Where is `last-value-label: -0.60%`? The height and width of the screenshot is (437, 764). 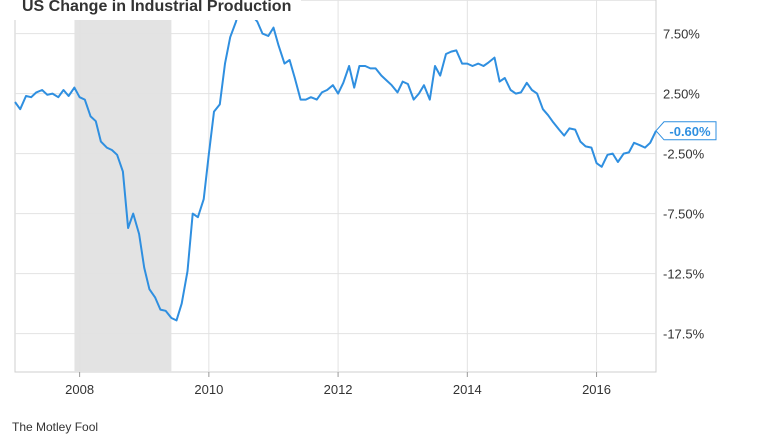 last-value-label: -0.60% is located at coordinates (690, 131).